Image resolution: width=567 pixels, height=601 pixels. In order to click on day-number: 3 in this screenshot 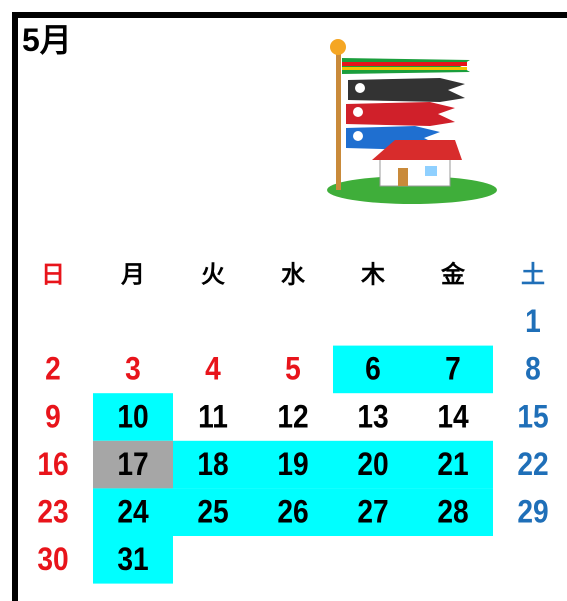, I will do `click(133, 369)`.